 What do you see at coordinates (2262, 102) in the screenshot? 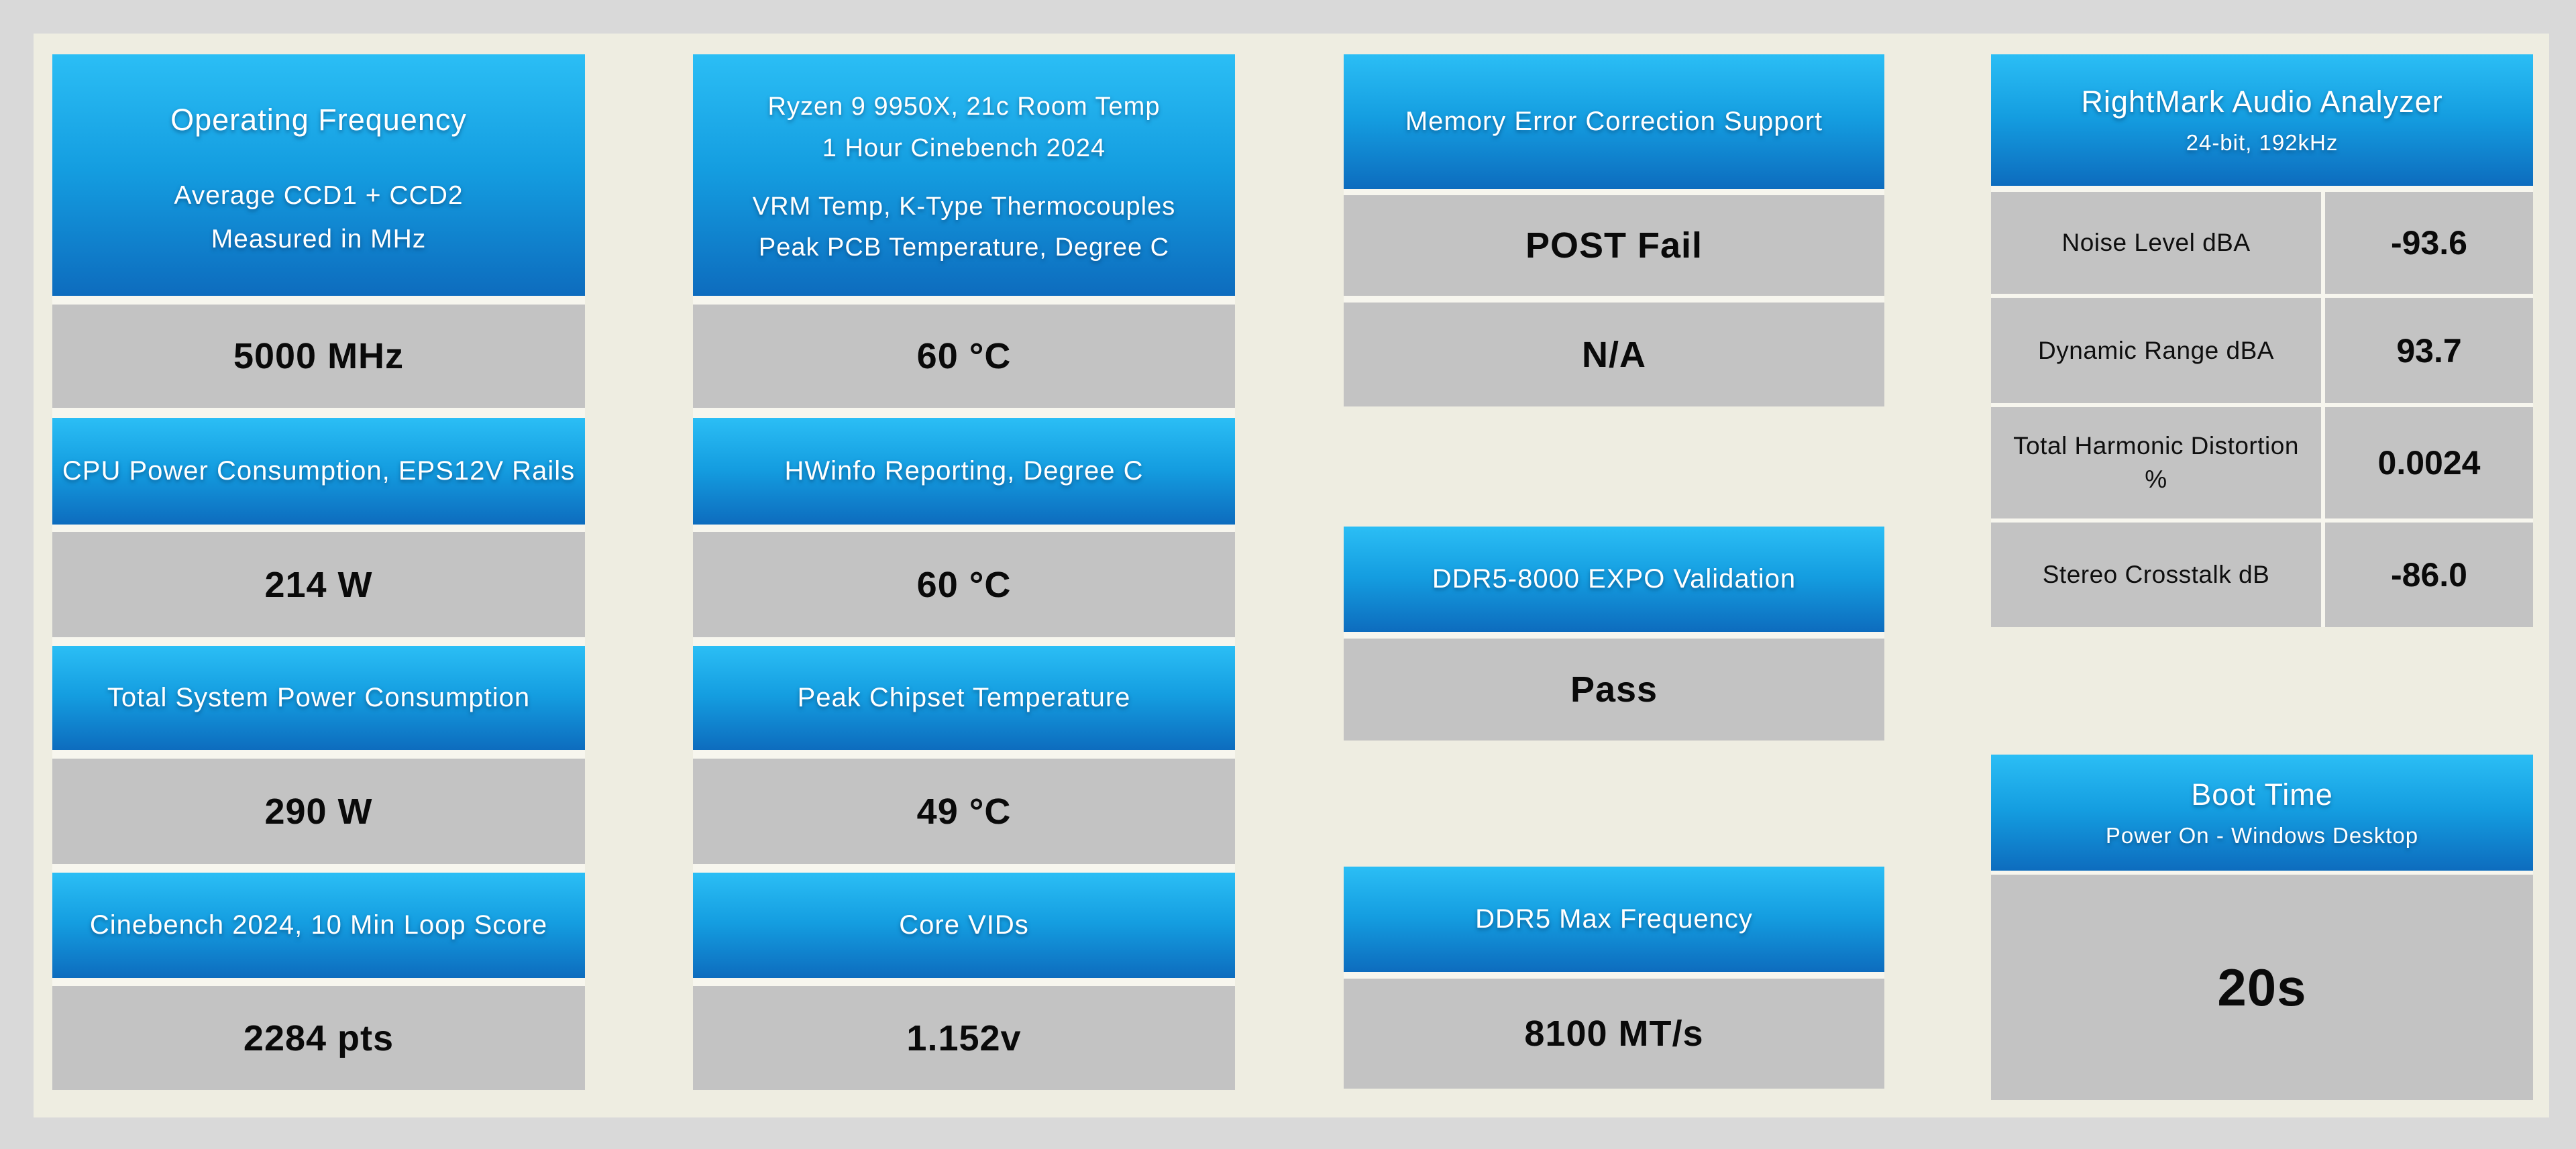
I see `audio-header-title: RightMark Audio Analyzer` at bounding box center [2262, 102].